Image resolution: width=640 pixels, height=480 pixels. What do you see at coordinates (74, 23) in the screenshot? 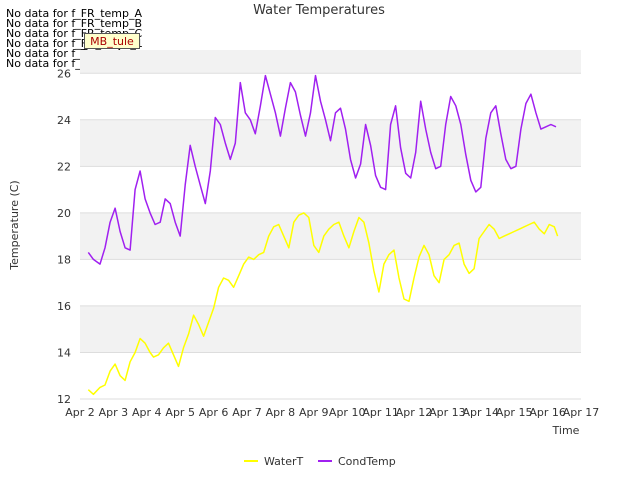
I see `nodata-message: No data for f_FR_temp_B` at bounding box center [74, 23].